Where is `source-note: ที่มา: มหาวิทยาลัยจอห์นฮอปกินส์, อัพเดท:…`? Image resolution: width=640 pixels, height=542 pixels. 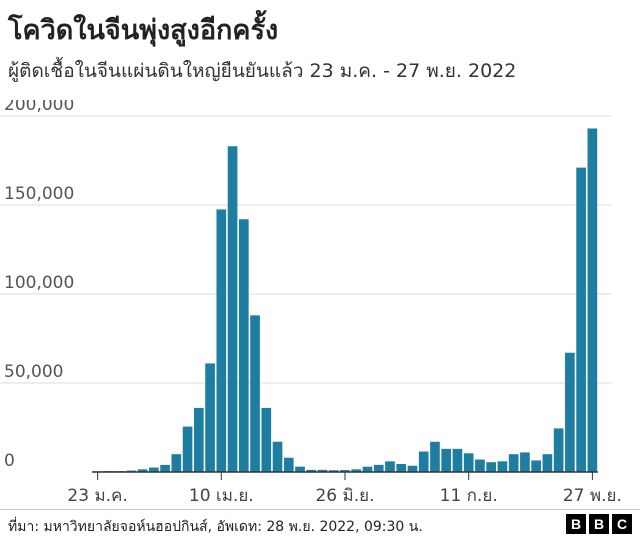
source-note: ที่มา: มหาวิทยาลัยจอห์นฮอปกินส์, อัพเดท:… is located at coordinates (215, 527).